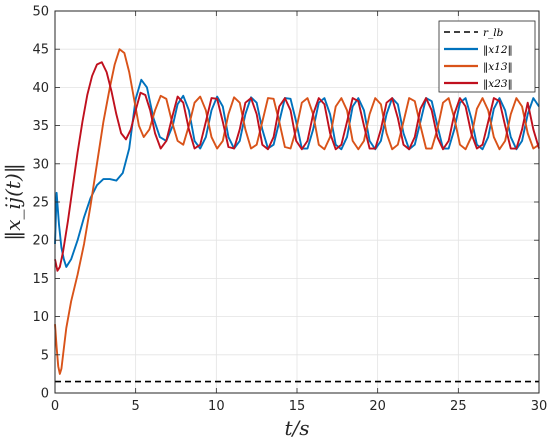 This screenshot has width=550, height=444. What do you see at coordinates (498, 67) in the screenshot?
I see `legend-label-2: ‖x13‖` at bounding box center [498, 67].